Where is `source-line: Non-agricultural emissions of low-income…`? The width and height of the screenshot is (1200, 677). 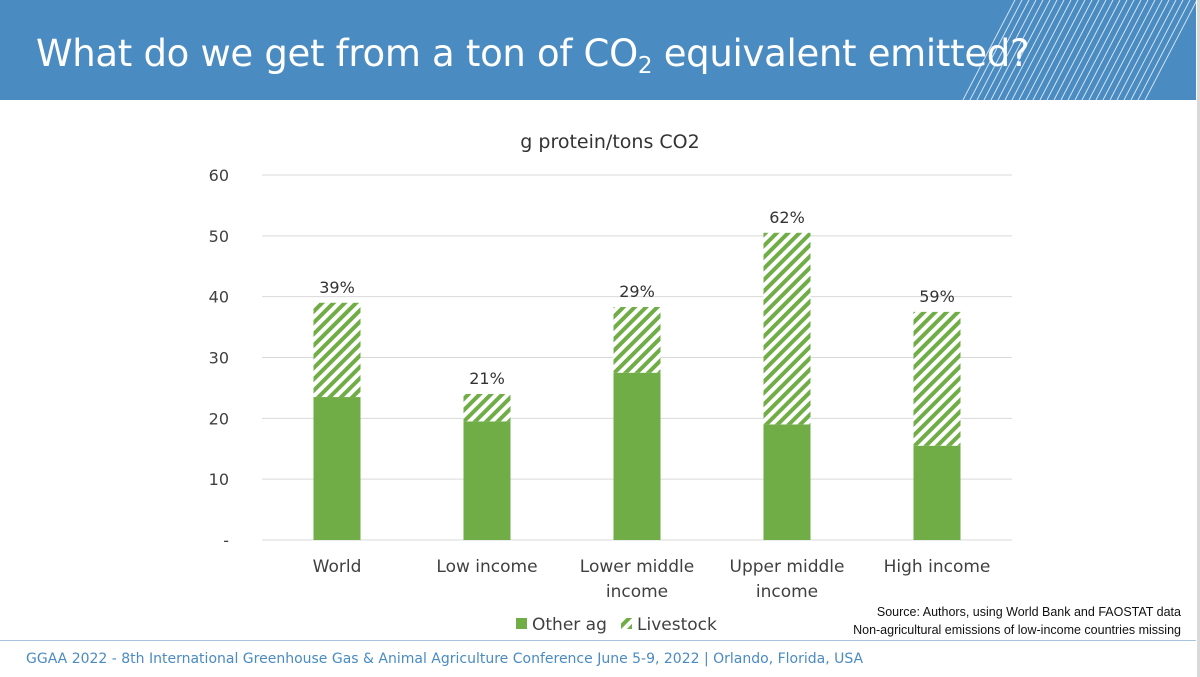 source-line: Non-agricultural emissions of low-income… is located at coordinates (1017, 630).